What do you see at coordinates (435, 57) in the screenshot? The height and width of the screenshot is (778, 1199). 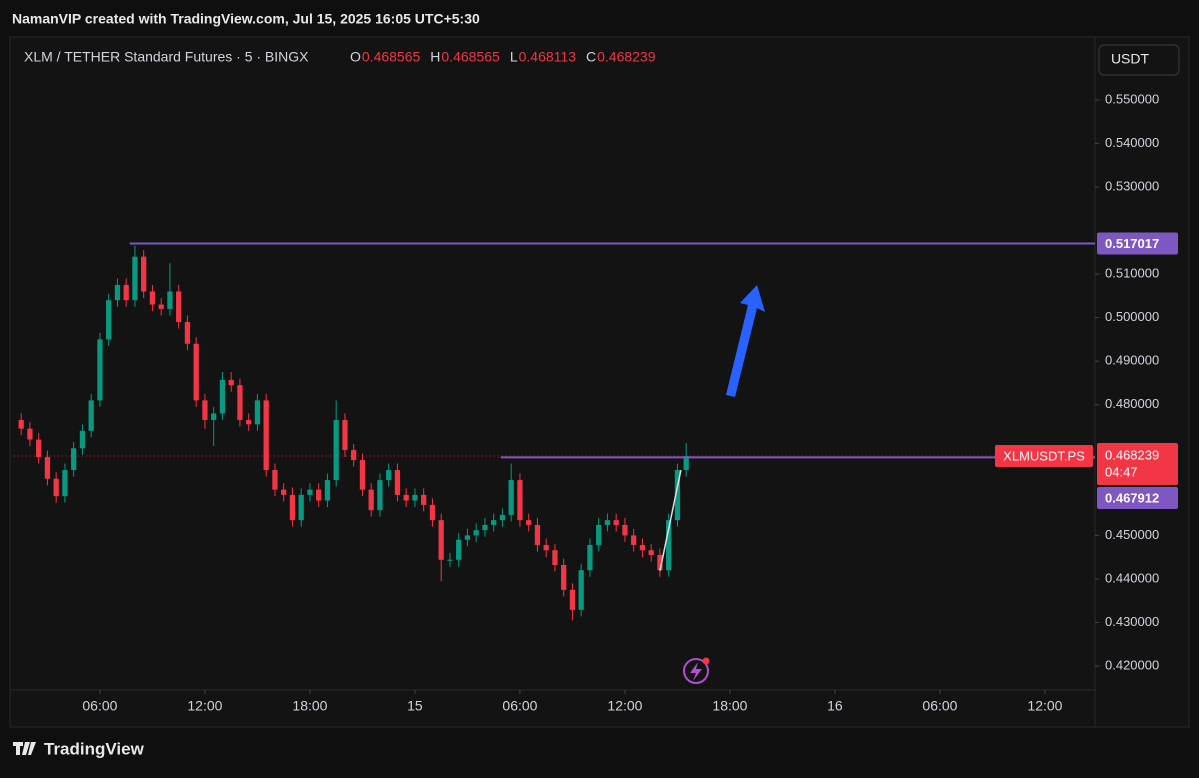 I see `ohlc-key: H` at bounding box center [435, 57].